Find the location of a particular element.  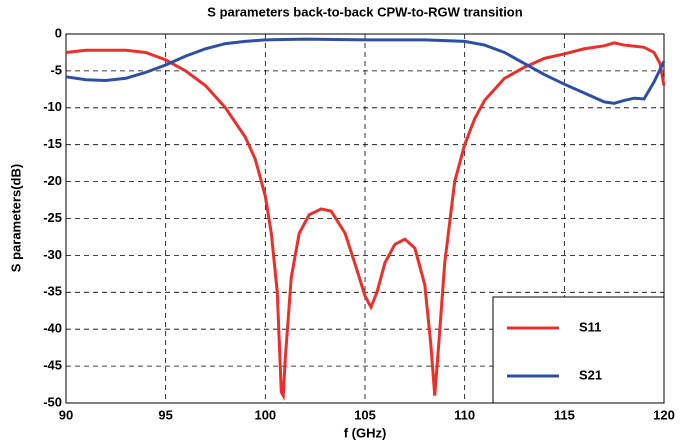

x-tick-label: 100 is located at coordinates (265, 414).